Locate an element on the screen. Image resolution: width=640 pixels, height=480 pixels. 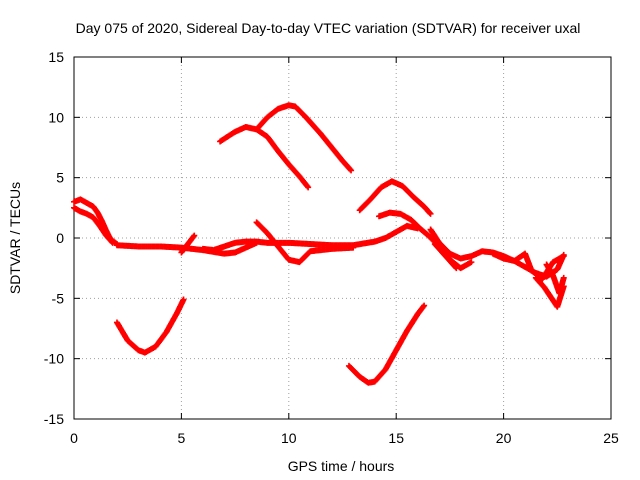
x-tick-label: 0 is located at coordinates (74, 438).